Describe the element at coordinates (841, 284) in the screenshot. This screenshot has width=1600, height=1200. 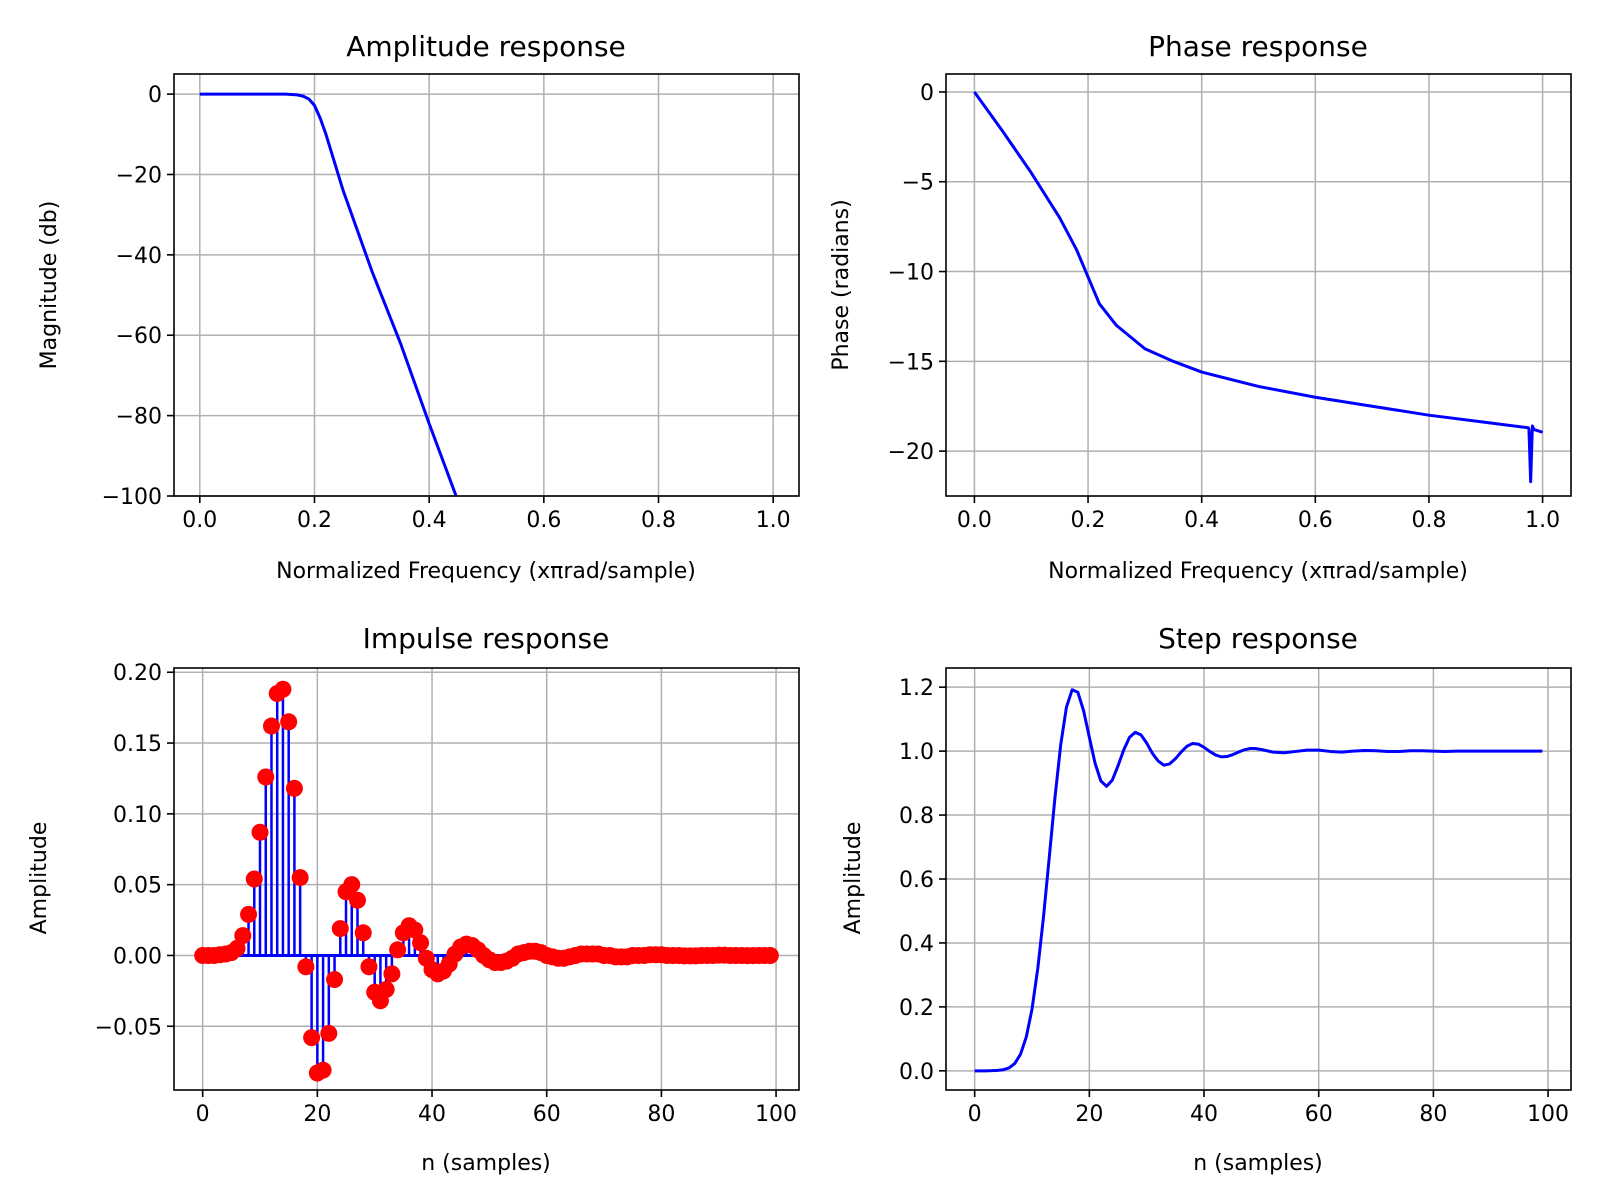
I see `phase-ylabel: Phase (radians)` at that location.